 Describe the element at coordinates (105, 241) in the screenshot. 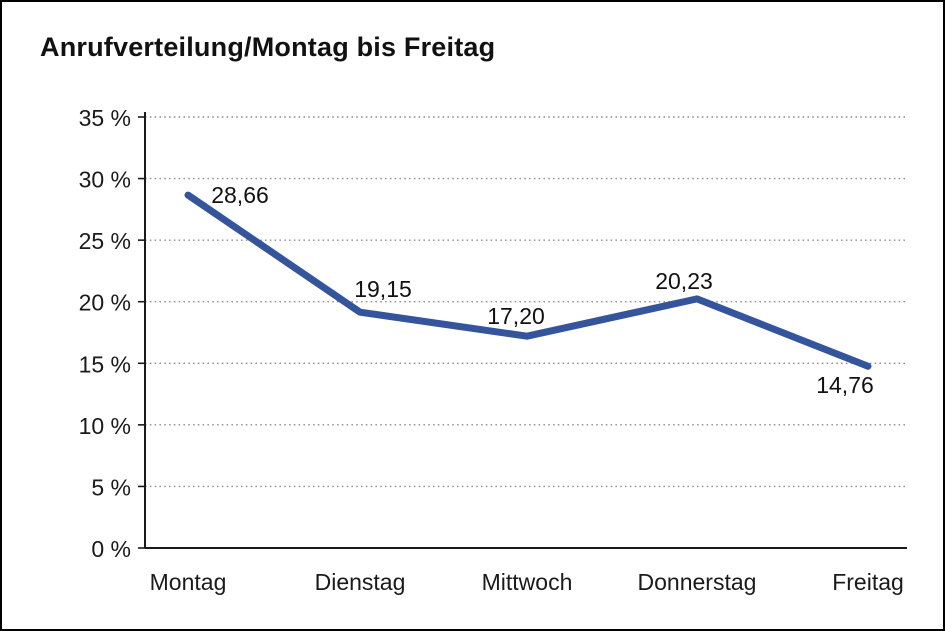

I see `y-axis-label: 25 %` at that location.